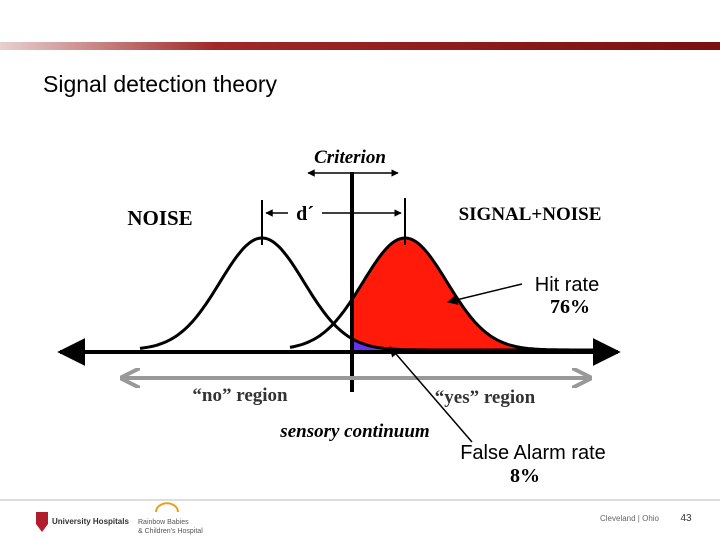 This screenshot has height=540, width=720. Describe the element at coordinates (567, 285) in the screenshot. I see `hit-rate-label: Hit rate` at that location.